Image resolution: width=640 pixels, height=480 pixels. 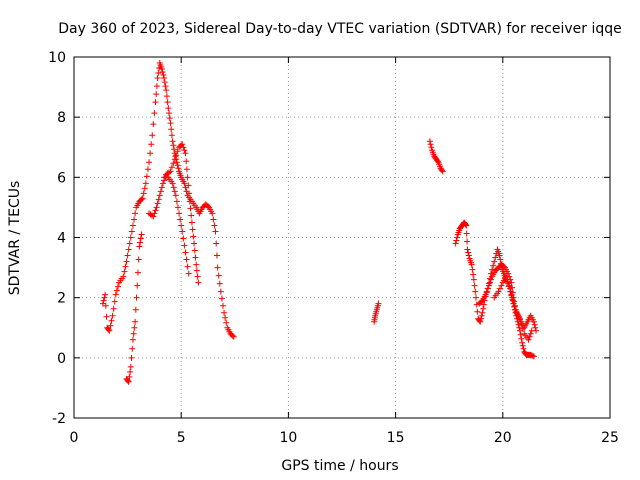 I want to click on y-axis-label: SDTVAR / TECUs, so click(x=15, y=238).